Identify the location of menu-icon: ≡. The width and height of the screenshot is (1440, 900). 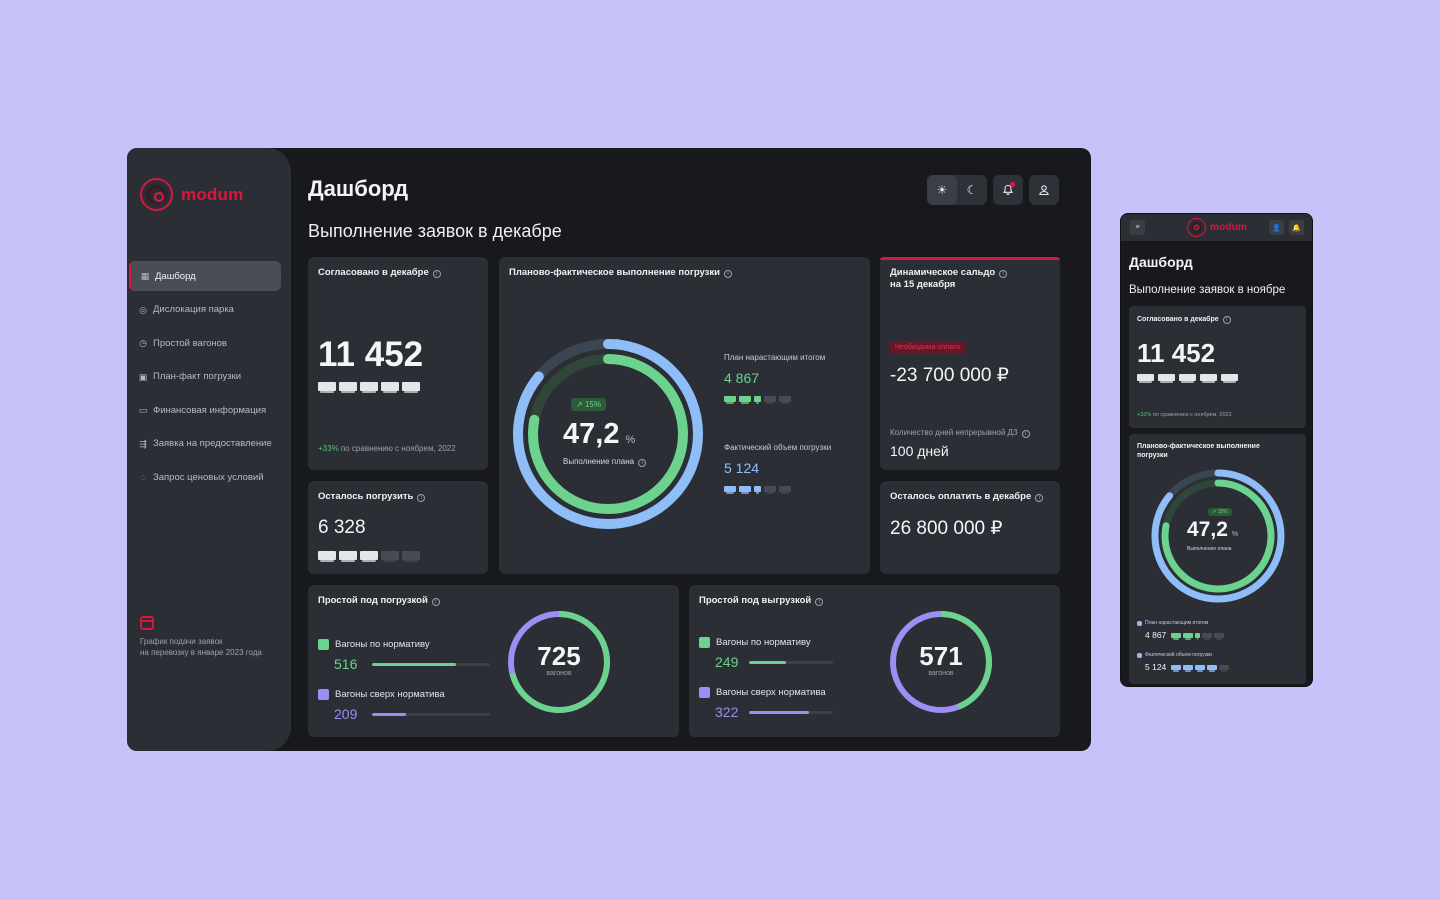
(1137, 227).